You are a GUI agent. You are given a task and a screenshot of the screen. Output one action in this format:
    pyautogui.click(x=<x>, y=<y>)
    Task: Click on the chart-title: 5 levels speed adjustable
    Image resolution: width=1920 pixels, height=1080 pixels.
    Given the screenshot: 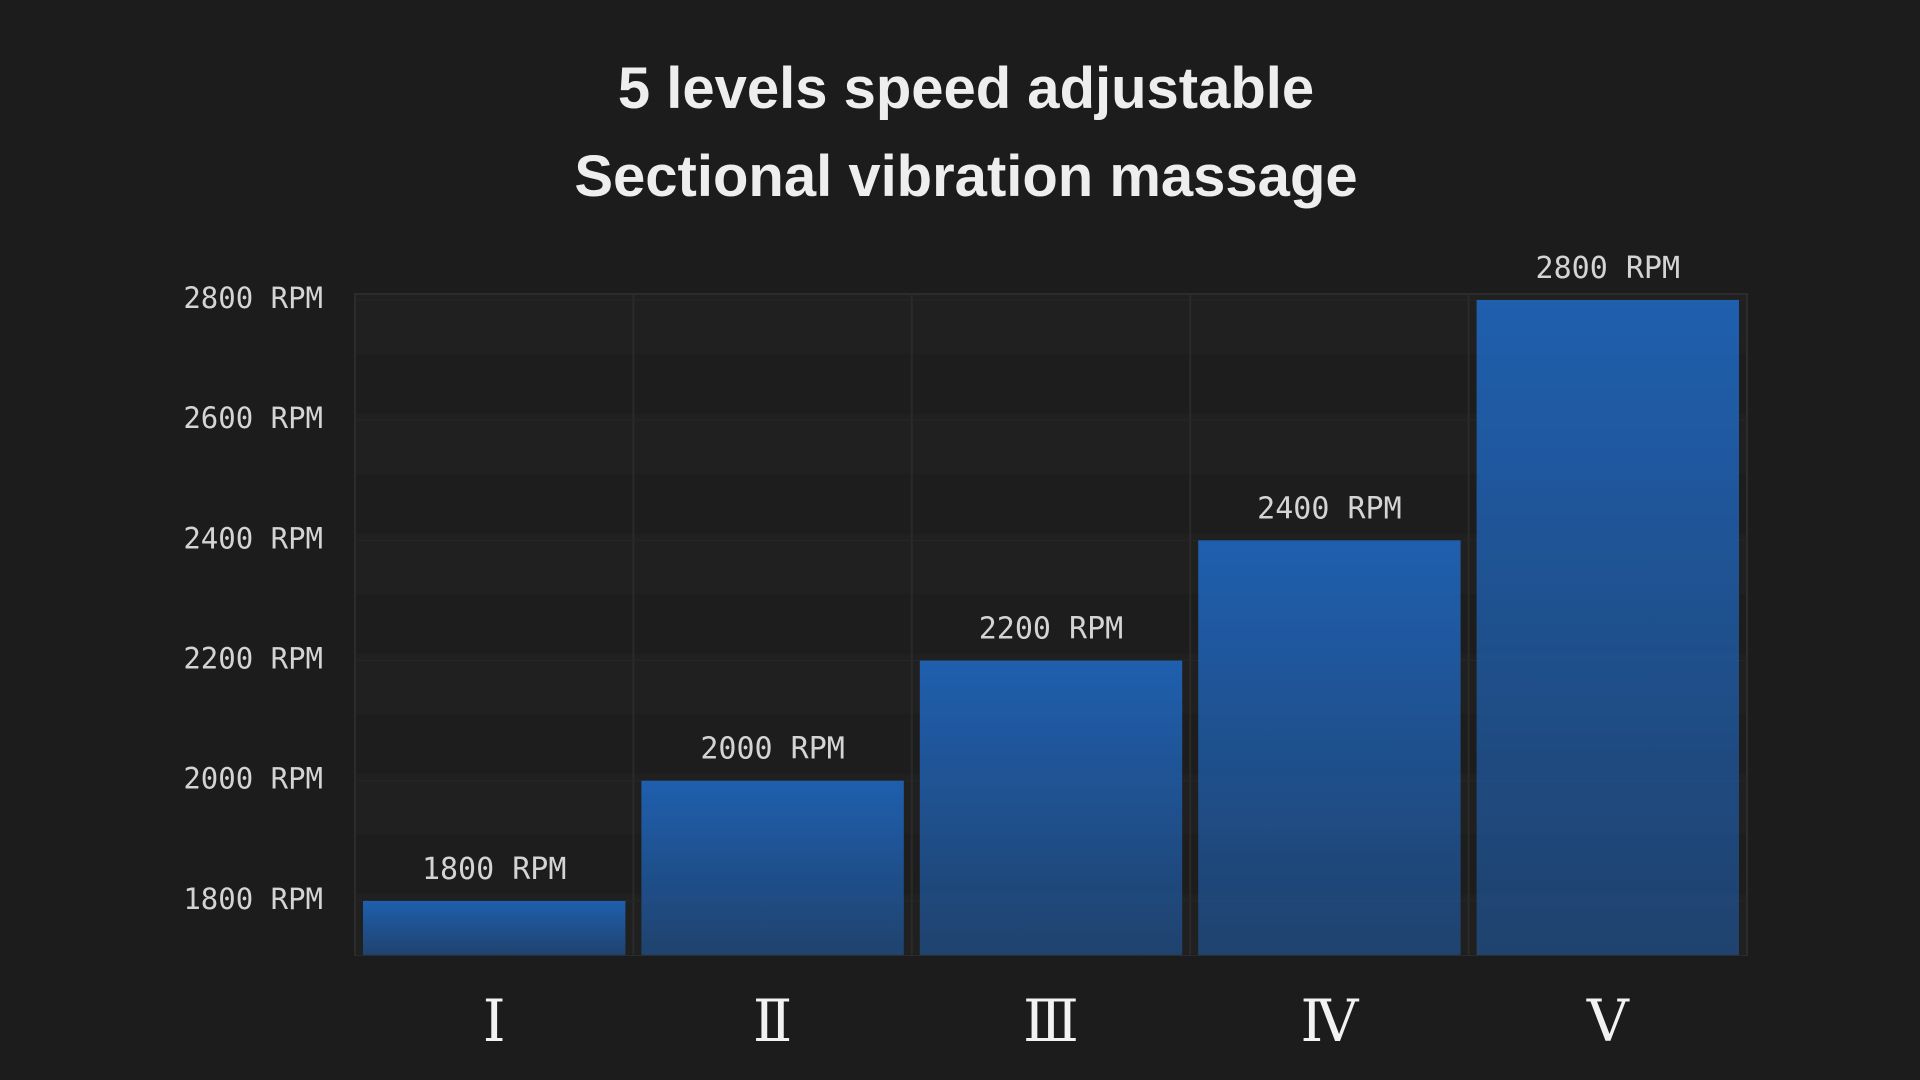 What is the action you would take?
    pyautogui.click(x=966, y=88)
    